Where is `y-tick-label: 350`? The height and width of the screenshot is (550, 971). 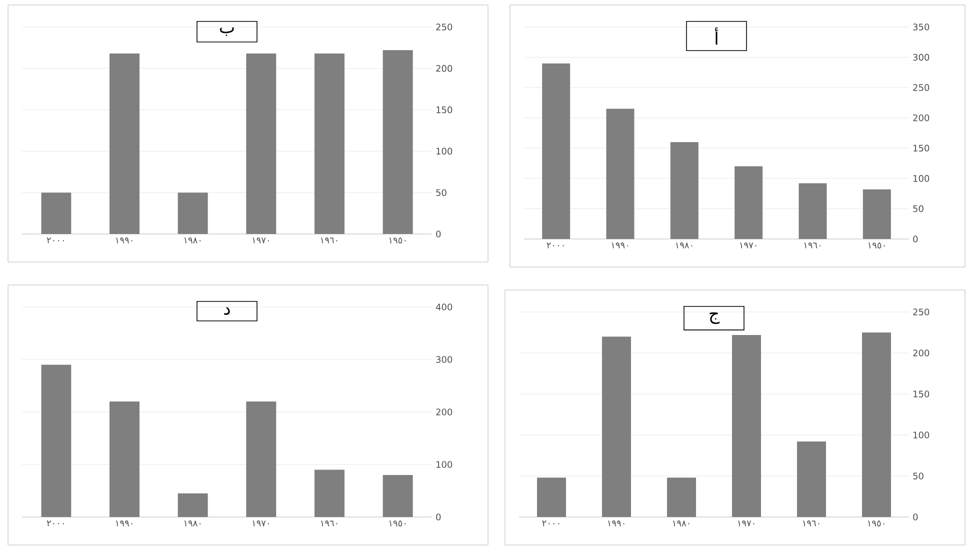 y-tick-label: 350 is located at coordinates (921, 27).